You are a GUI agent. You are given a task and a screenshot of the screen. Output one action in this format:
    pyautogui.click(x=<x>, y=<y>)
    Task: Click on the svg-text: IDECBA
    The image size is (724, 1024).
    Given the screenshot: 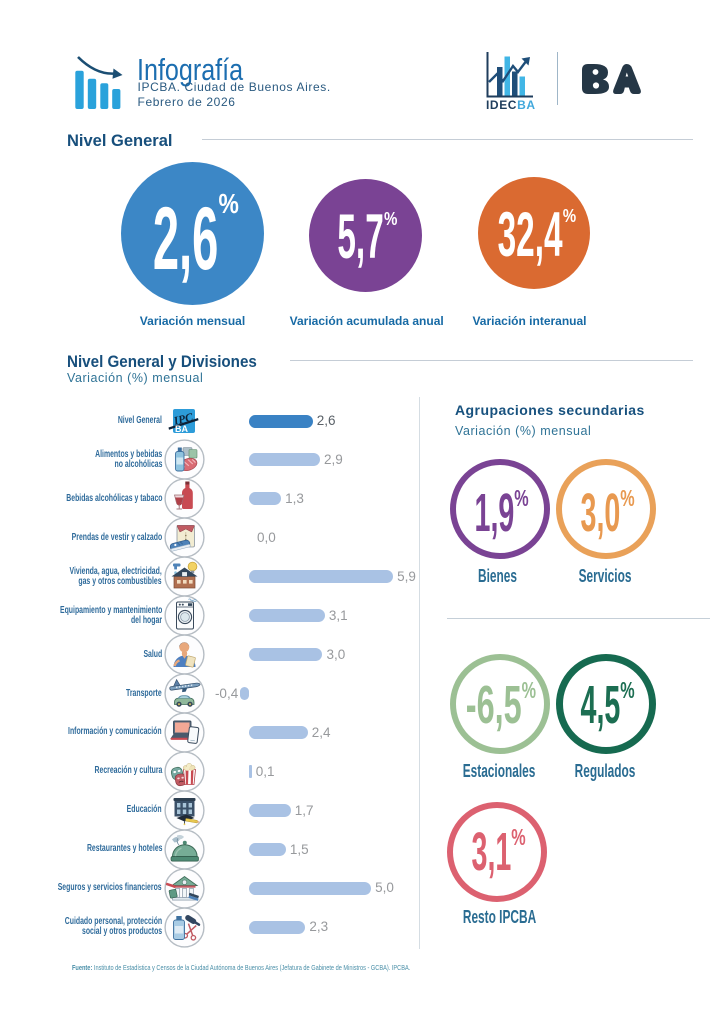 What is the action you would take?
    pyautogui.click(x=511, y=105)
    